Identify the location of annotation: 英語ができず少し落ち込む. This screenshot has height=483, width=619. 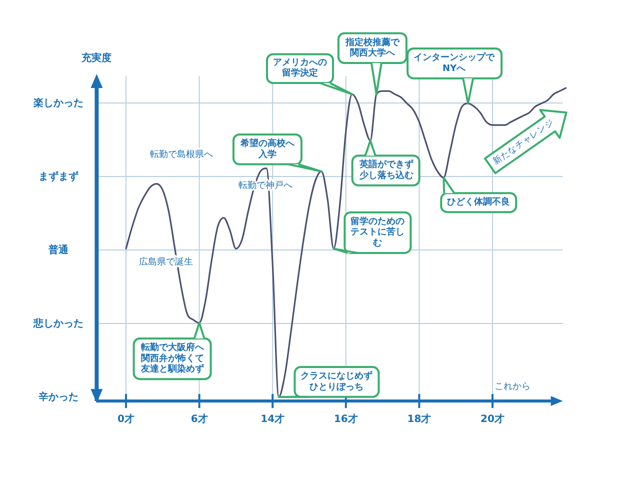
(386, 171).